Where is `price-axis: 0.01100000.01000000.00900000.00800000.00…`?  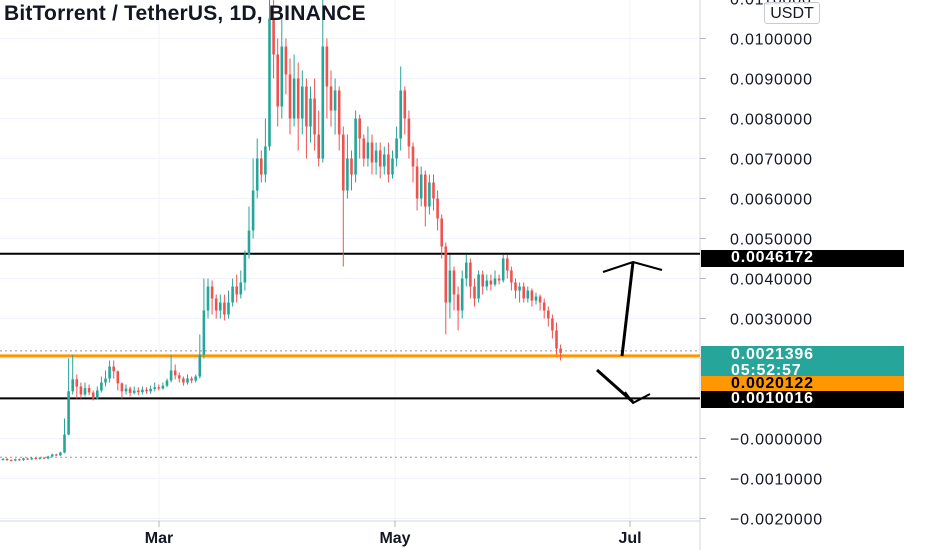
price-axis: 0.01100000.01000000.00900000.00800000.00… is located at coordinates (761, 264).